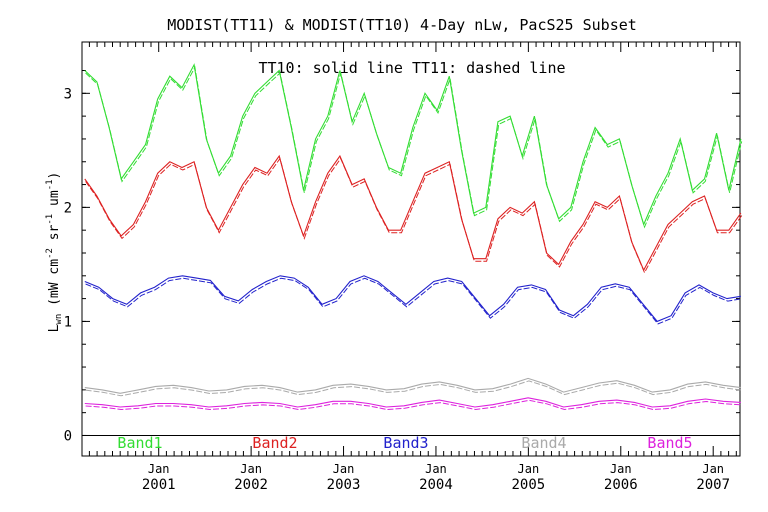 This screenshot has width=768, height=512. I want to click on y-tick-label: 3, so click(68, 94).